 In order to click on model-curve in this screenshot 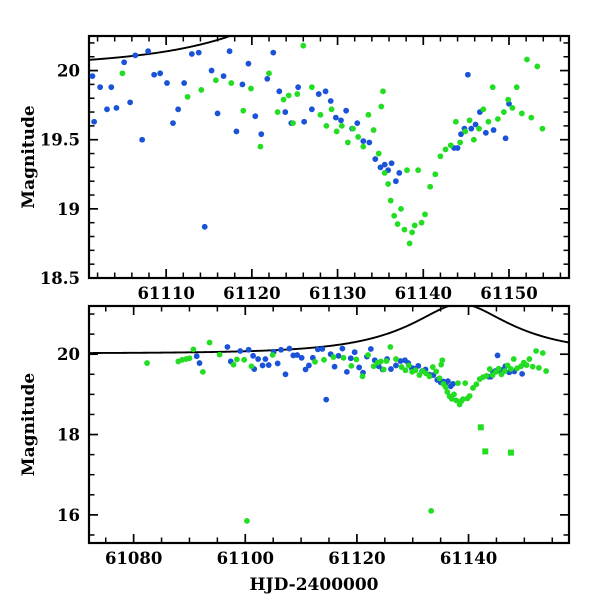, I will do `click(329, 330)`.